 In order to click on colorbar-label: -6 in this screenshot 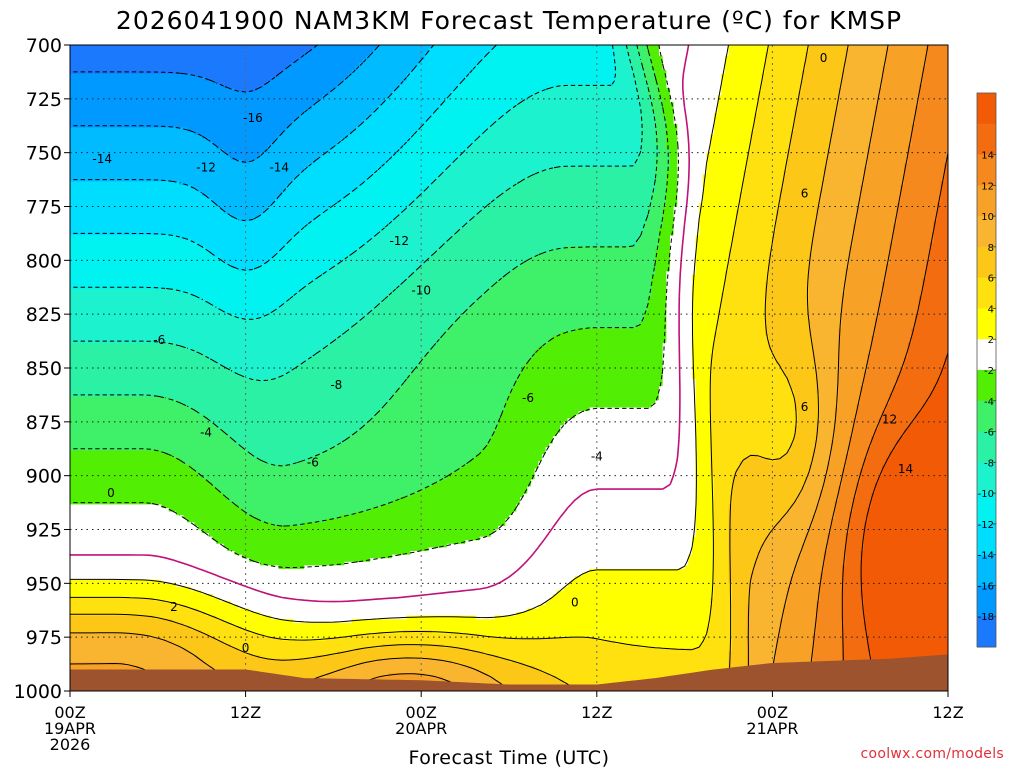, I will do `click(989, 433)`.